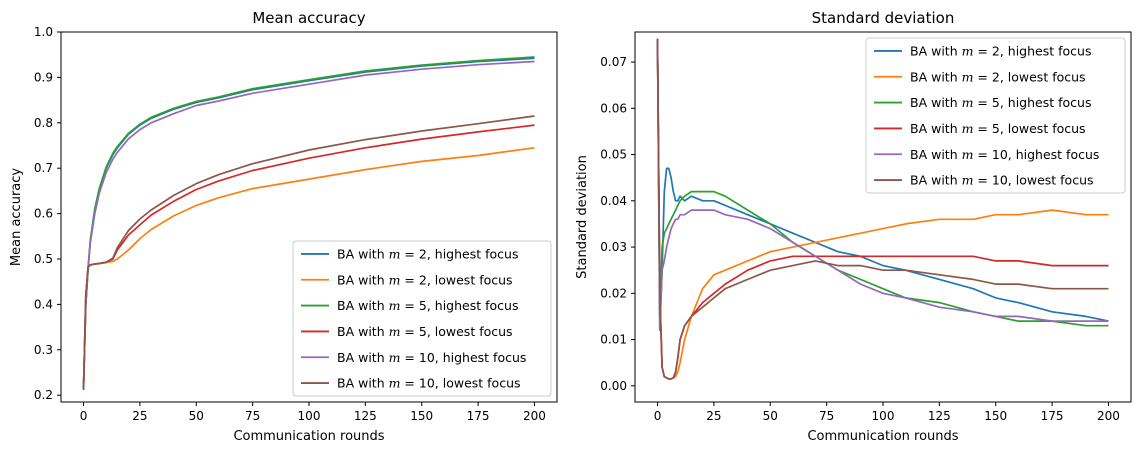 This screenshot has height=454, width=1142. I want to click on accuracy-y-tick-label: 0.8, so click(43, 123).